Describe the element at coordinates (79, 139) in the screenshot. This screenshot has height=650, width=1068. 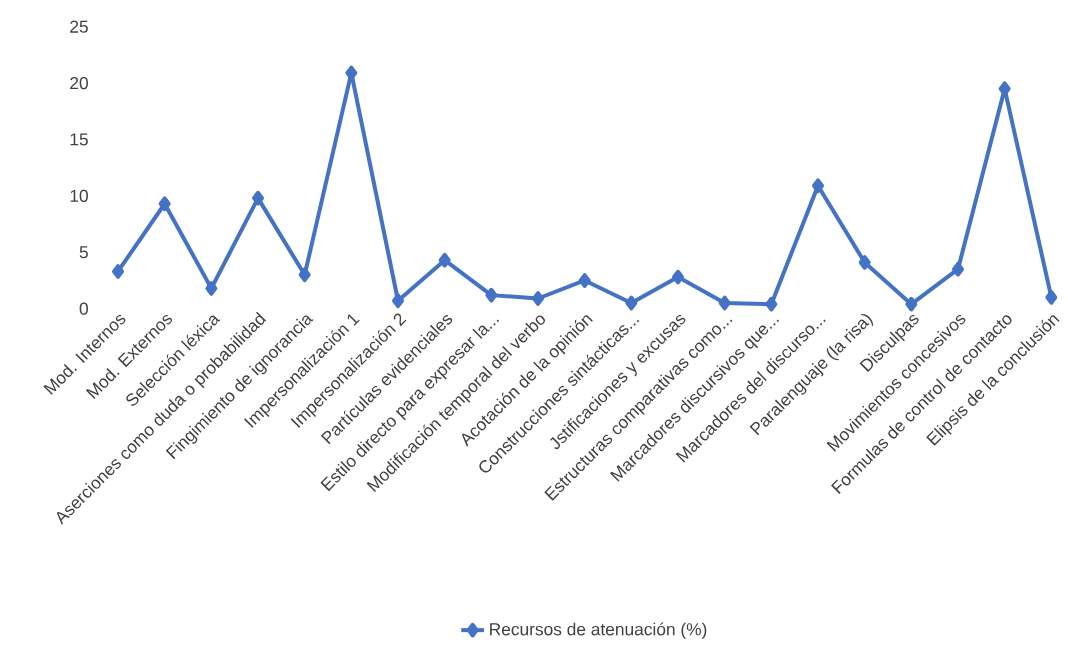
I see `y-tick-label: 15` at that location.